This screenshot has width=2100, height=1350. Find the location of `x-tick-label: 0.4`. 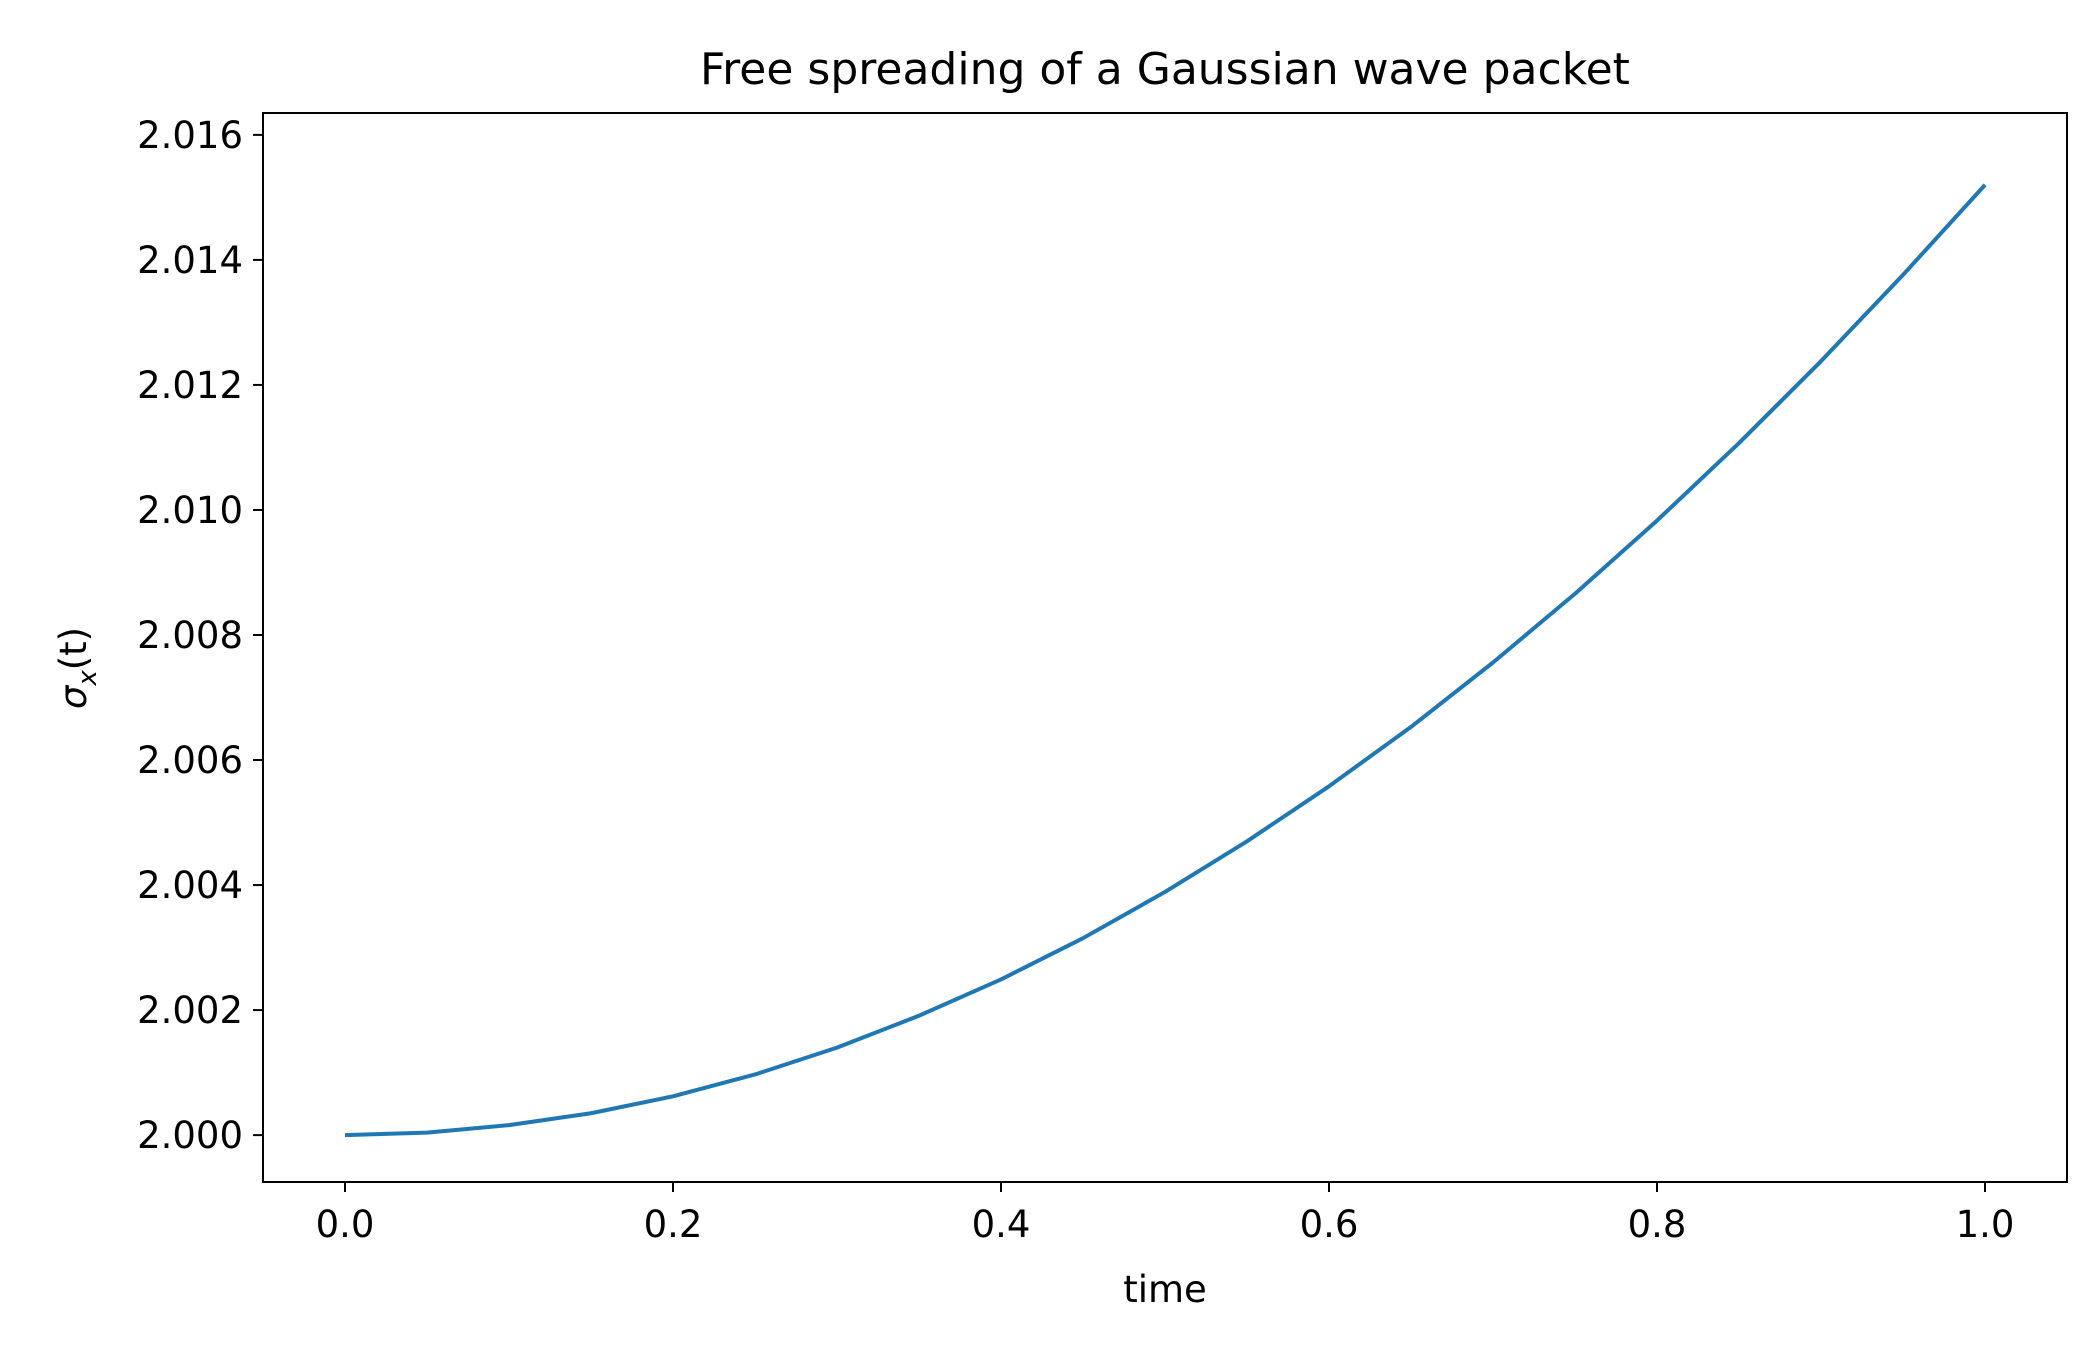

x-tick-label: 0.4 is located at coordinates (1001, 1224).